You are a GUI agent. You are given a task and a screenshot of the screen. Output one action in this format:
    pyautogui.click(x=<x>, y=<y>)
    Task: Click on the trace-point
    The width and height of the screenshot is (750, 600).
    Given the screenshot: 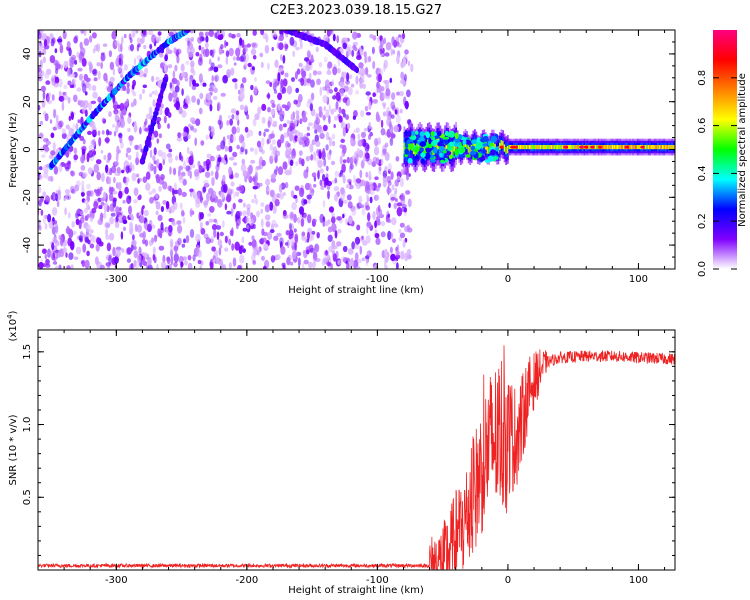 What is the action you would take?
    pyautogui.click(x=187, y=32)
    